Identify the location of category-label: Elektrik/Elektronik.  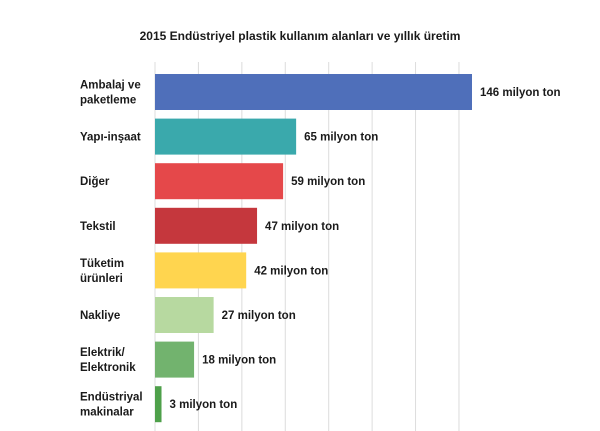
(108, 360).